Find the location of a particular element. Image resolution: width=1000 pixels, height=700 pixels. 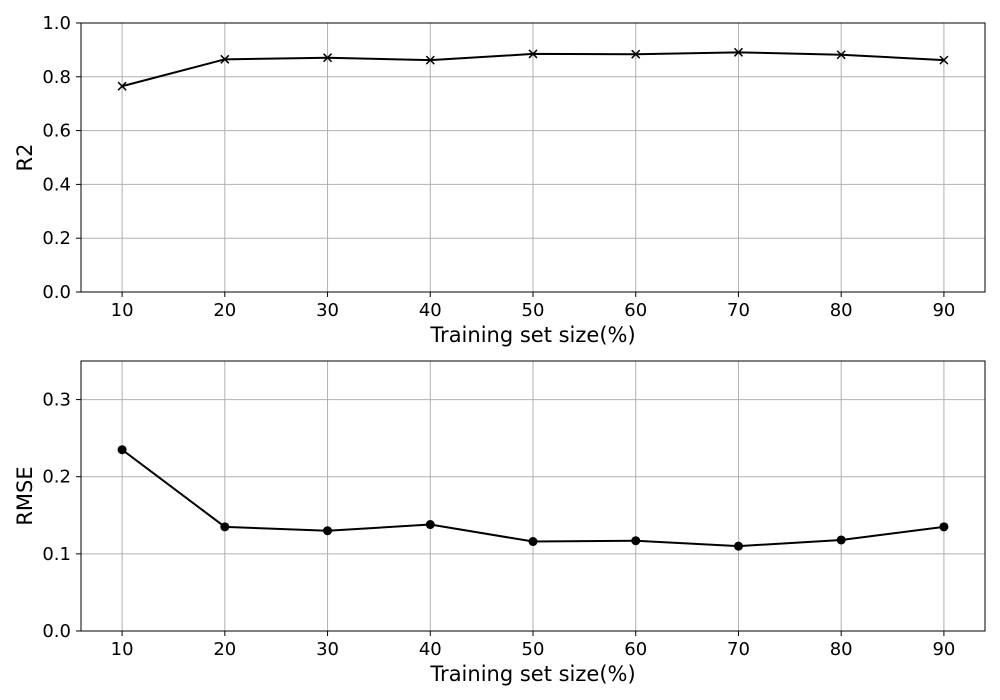

rmse-xtick-label: 60 is located at coordinates (635, 649).